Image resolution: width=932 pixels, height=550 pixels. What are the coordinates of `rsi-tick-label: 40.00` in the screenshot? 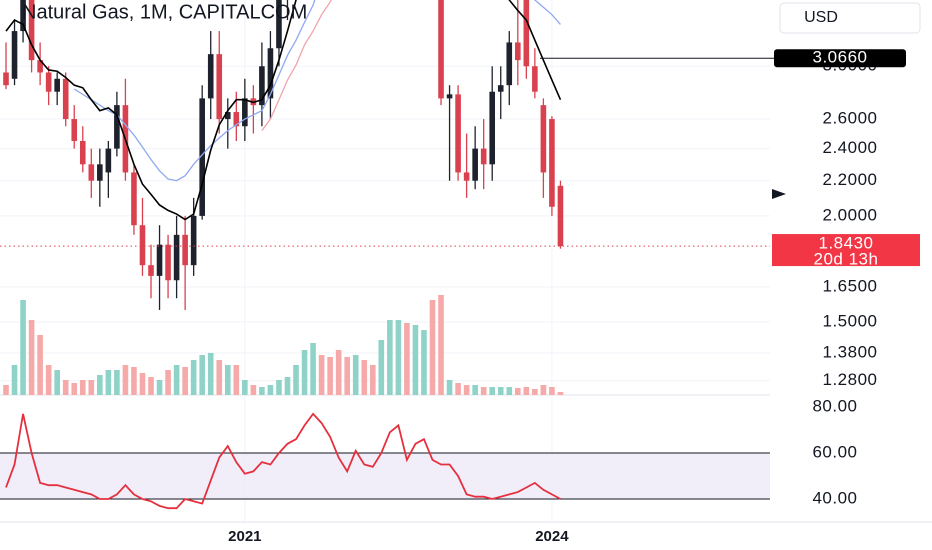 It's located at (834, 497).